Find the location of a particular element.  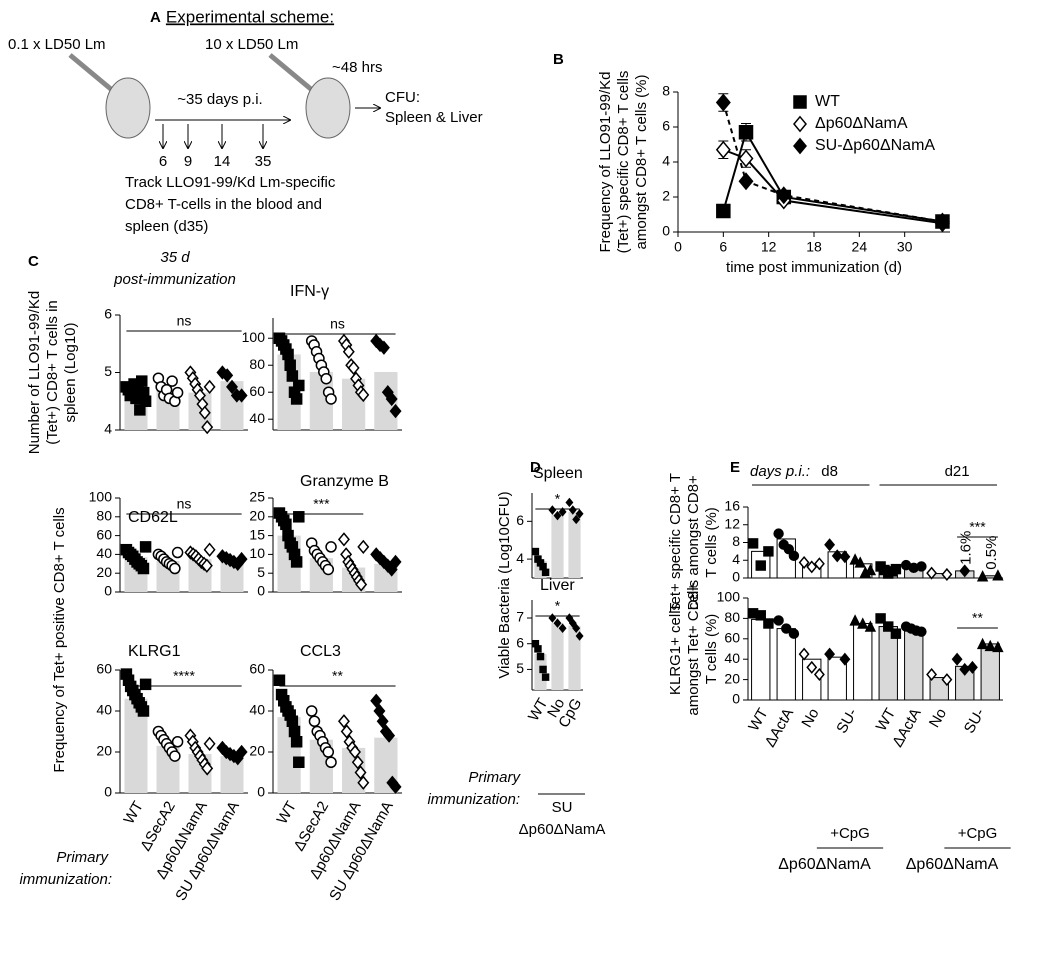

readout: Spleen & Liver is located at coordinates (434, 117).